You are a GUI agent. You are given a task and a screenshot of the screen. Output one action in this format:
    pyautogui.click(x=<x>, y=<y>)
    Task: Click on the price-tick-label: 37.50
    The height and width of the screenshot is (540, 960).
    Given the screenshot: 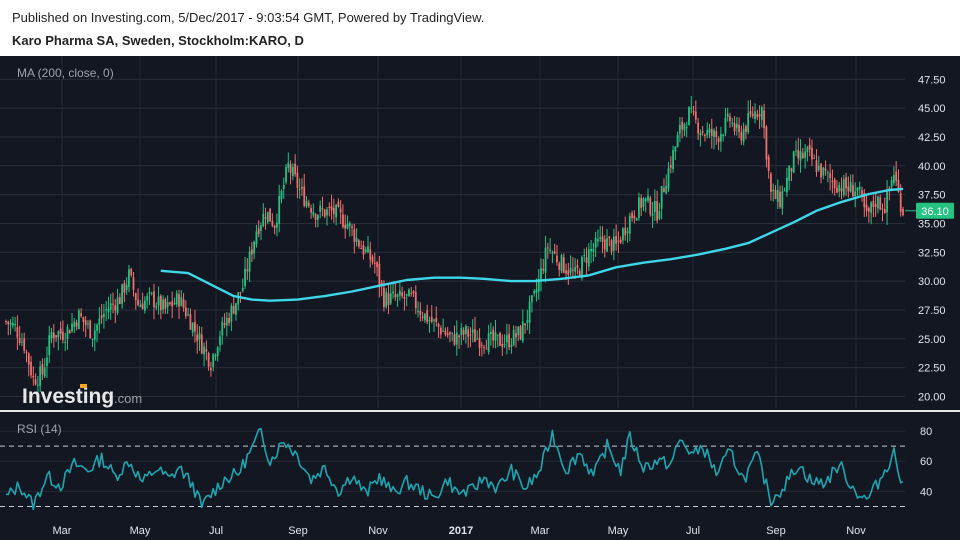 What is the action you would take?
    pyautogui.click(x=932, y=196)
    